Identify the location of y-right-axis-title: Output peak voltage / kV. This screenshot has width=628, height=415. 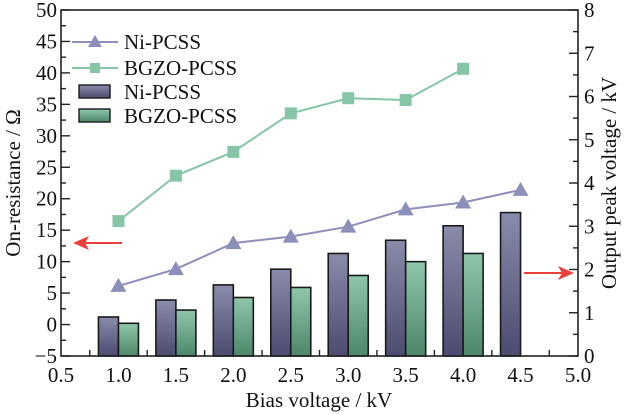
(609, 183).